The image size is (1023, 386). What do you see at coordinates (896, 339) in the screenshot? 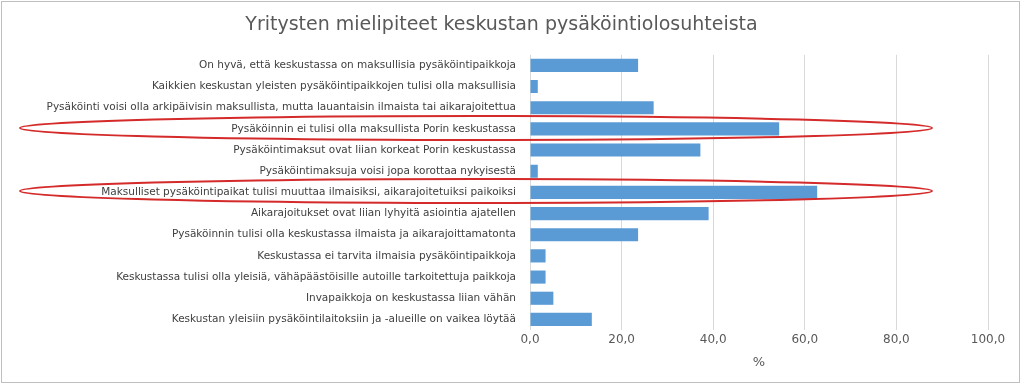
I see `x-tick-label: 80,0` at bounding box center [896, 339].